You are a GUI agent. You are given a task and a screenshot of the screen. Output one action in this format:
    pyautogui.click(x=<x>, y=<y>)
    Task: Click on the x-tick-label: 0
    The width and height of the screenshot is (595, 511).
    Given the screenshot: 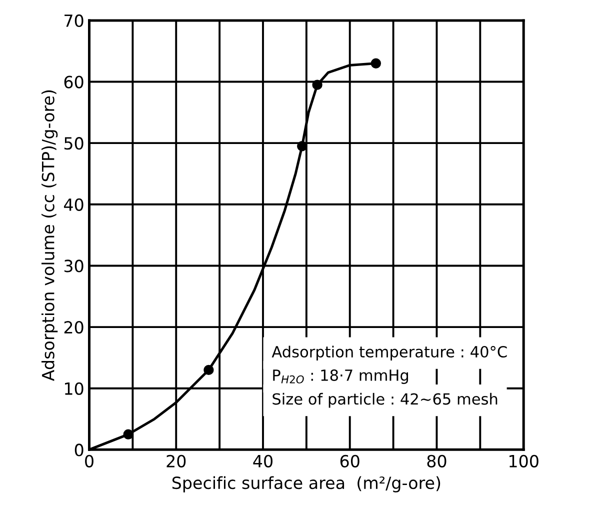 What is the action you would take?
    pyautogui.click(x=89, y=461)
    